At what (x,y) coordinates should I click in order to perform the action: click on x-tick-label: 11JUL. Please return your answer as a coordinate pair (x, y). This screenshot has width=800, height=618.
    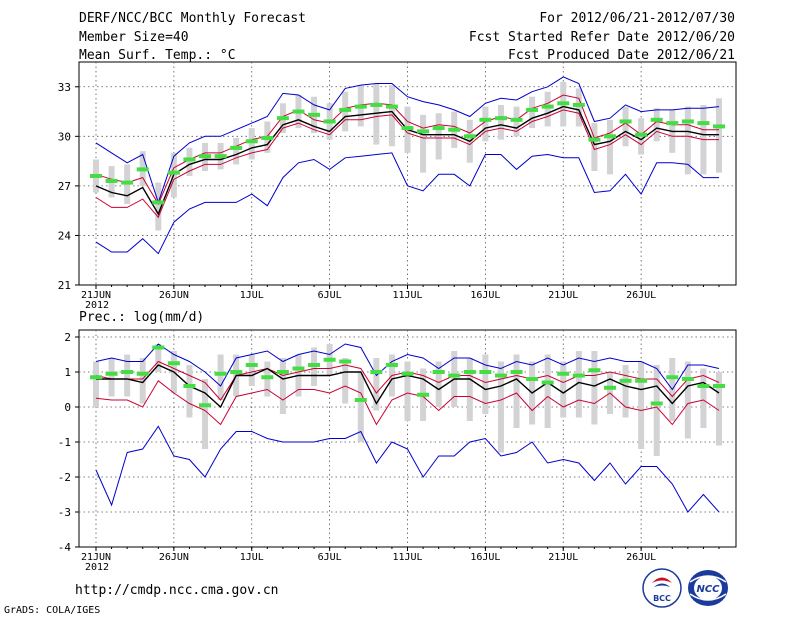
    Looking at the image, I should click on (407, 295).